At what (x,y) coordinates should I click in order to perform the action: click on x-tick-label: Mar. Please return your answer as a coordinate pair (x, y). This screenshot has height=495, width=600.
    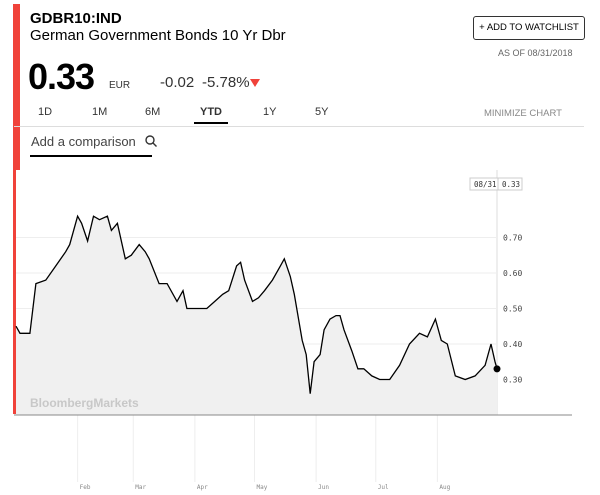
    Looking at the image, I should click on (140, 487).